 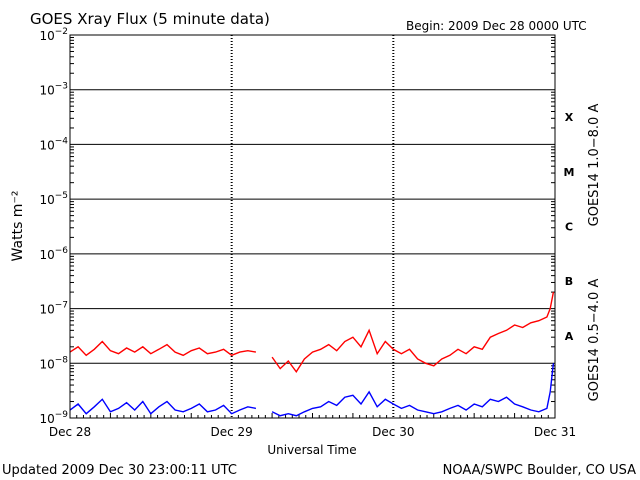 I want to click on y-tick-label: 10⁻², so click(x=53, y=35).